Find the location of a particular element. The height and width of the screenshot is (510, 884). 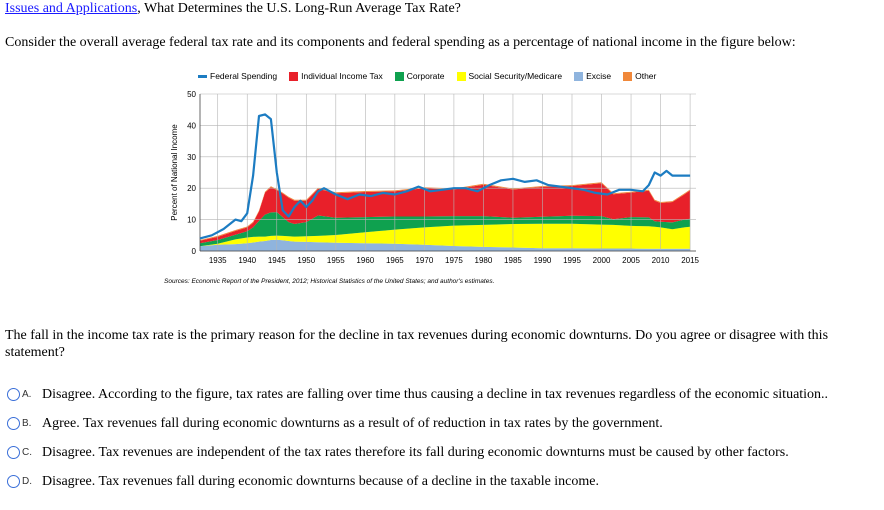

area-corporate is located at coordinates (445, 229).